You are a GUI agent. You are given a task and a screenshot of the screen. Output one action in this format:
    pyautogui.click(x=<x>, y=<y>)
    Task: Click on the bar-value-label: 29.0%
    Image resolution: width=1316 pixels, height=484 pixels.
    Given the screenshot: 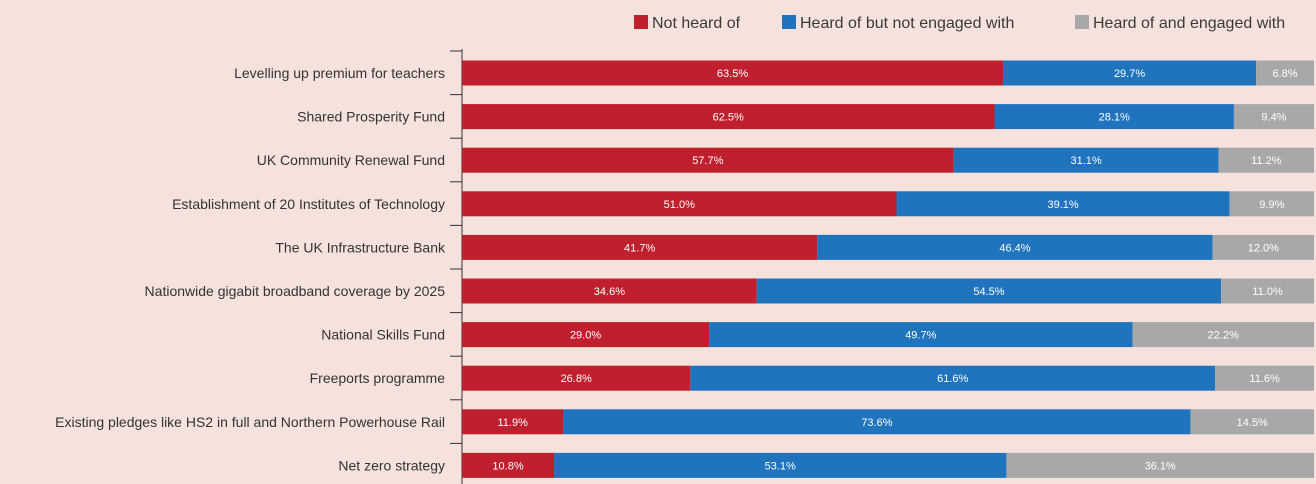 What is the action you would take?
    pyautogui.click(x=585, y=336)
    